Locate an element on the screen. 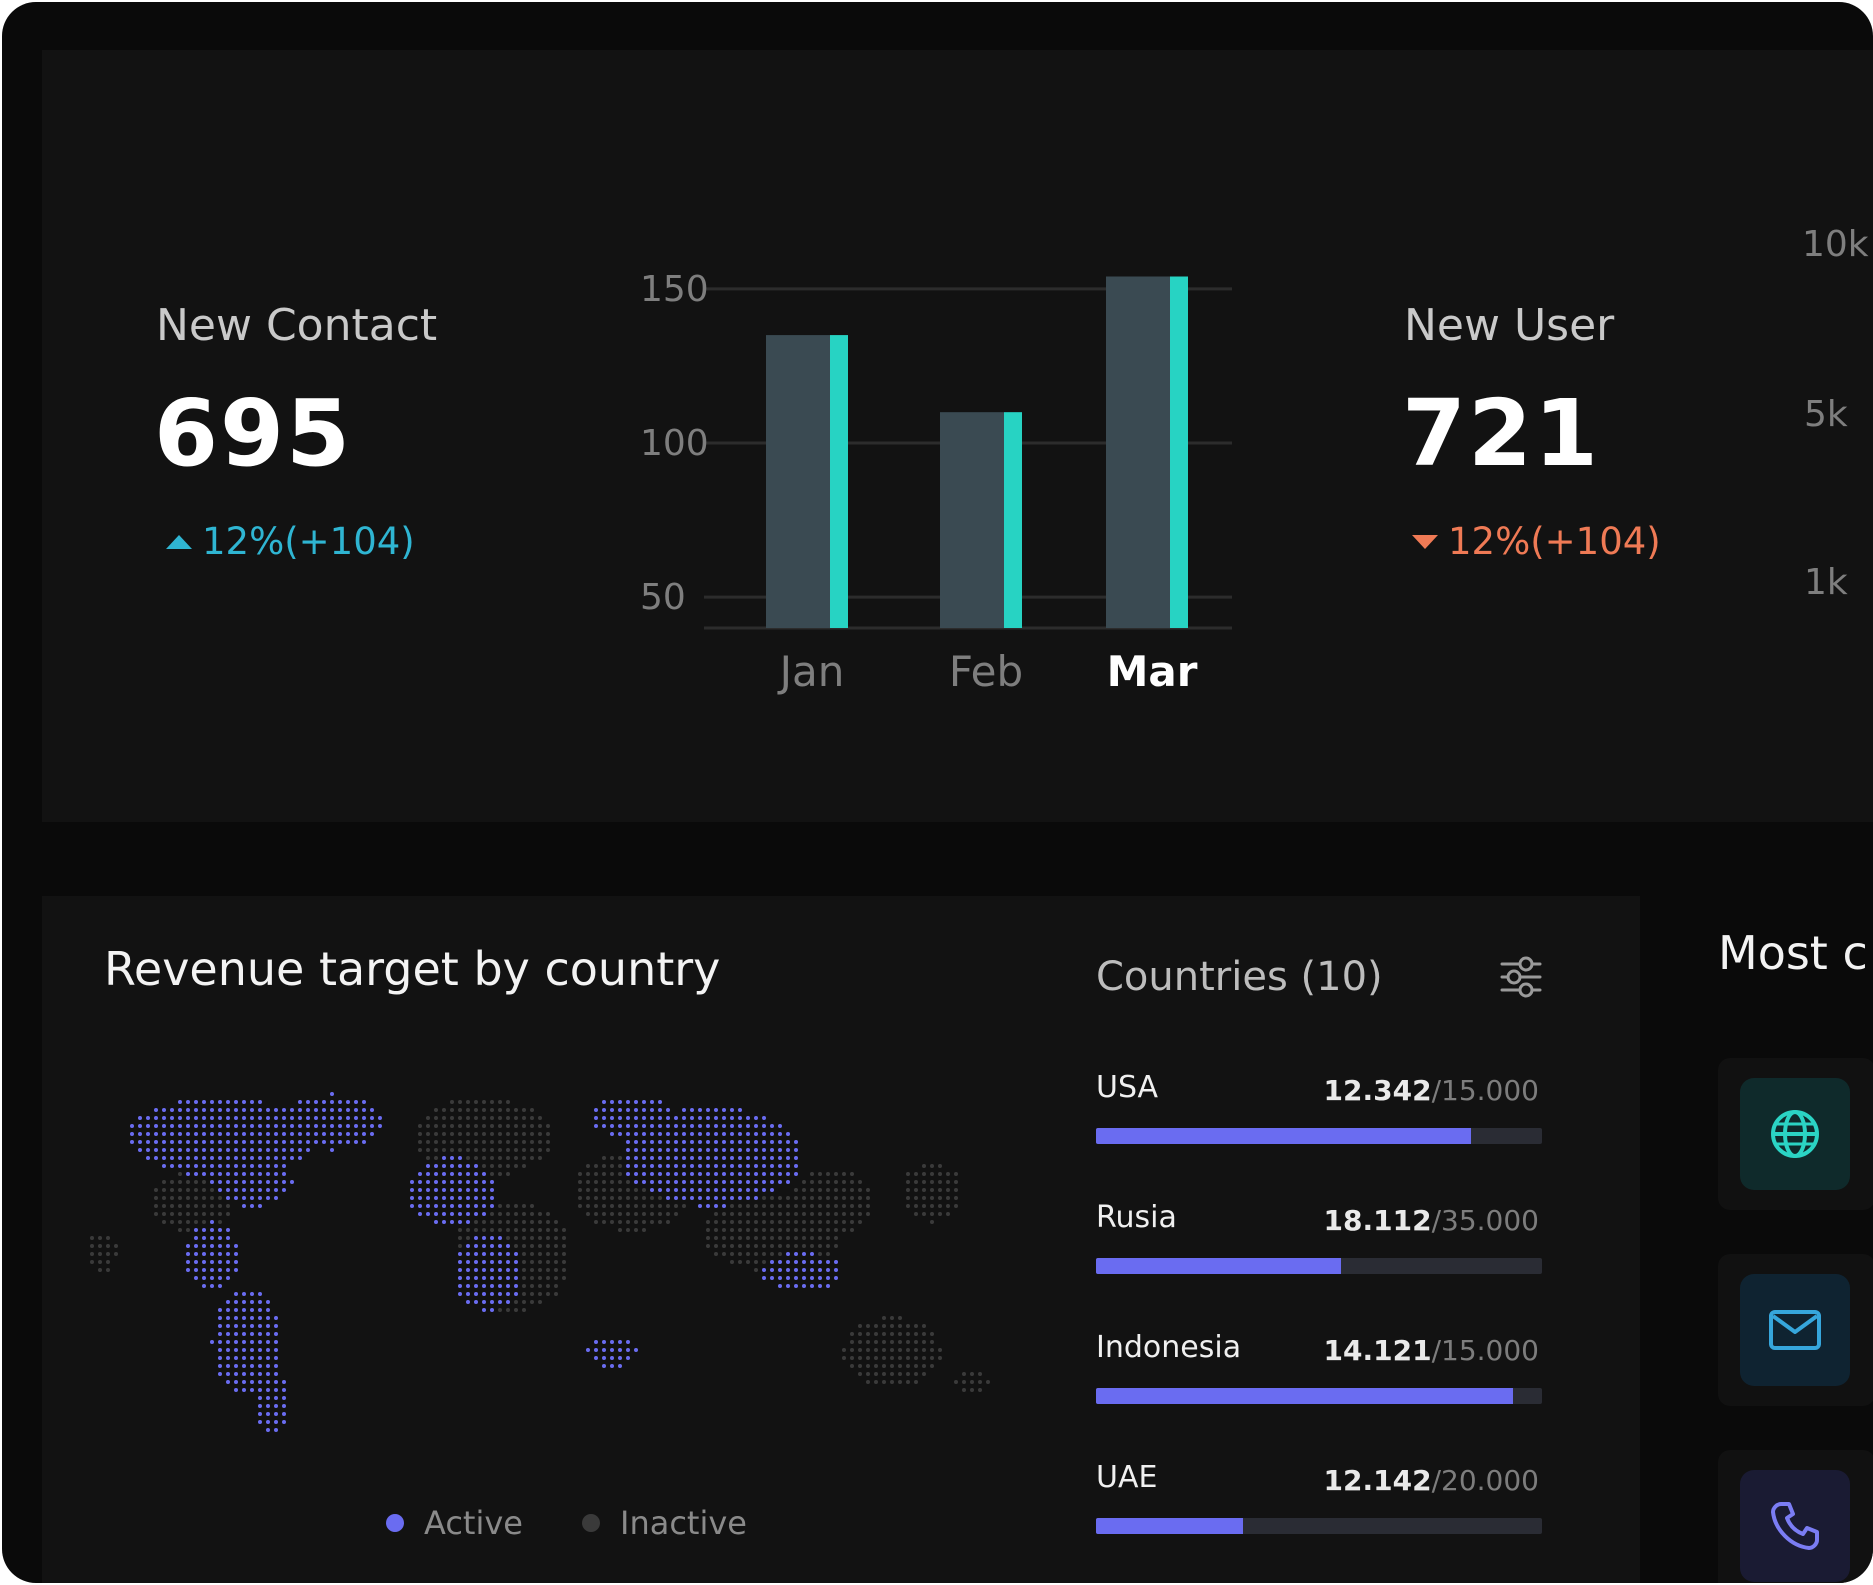 The height and width of the screenshot is (1585, 1873). legend-active-dot is located at coordinates (395, 1523).